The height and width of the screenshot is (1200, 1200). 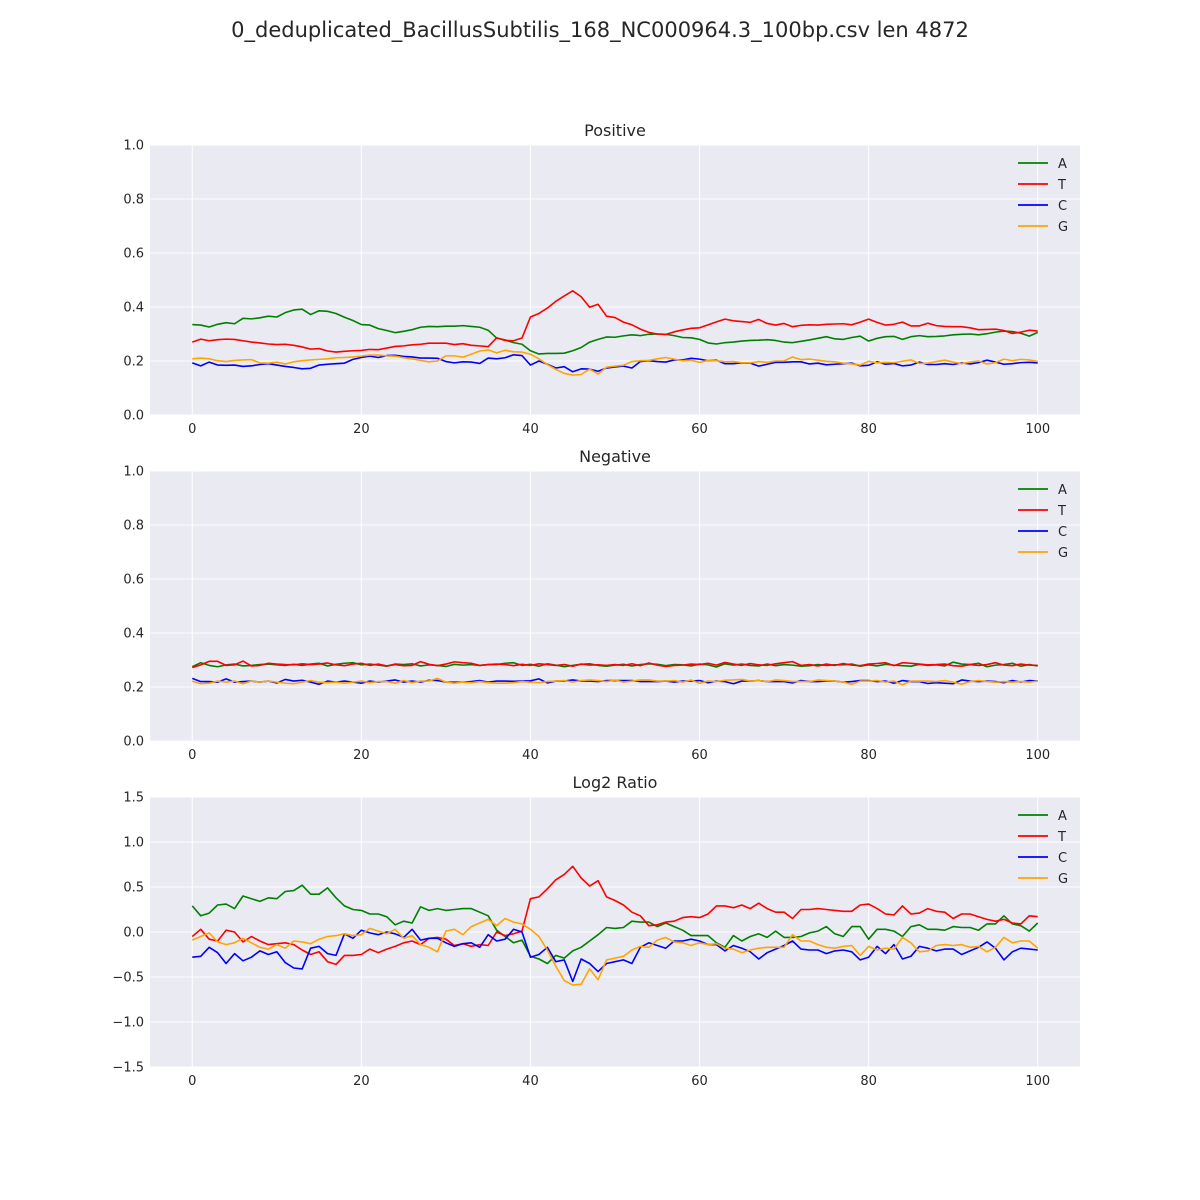 What do you see at coordinates (128, 1068) in the screenshot?
I see `y-tick-label: −1.5` at bounding box center [128, 1068].